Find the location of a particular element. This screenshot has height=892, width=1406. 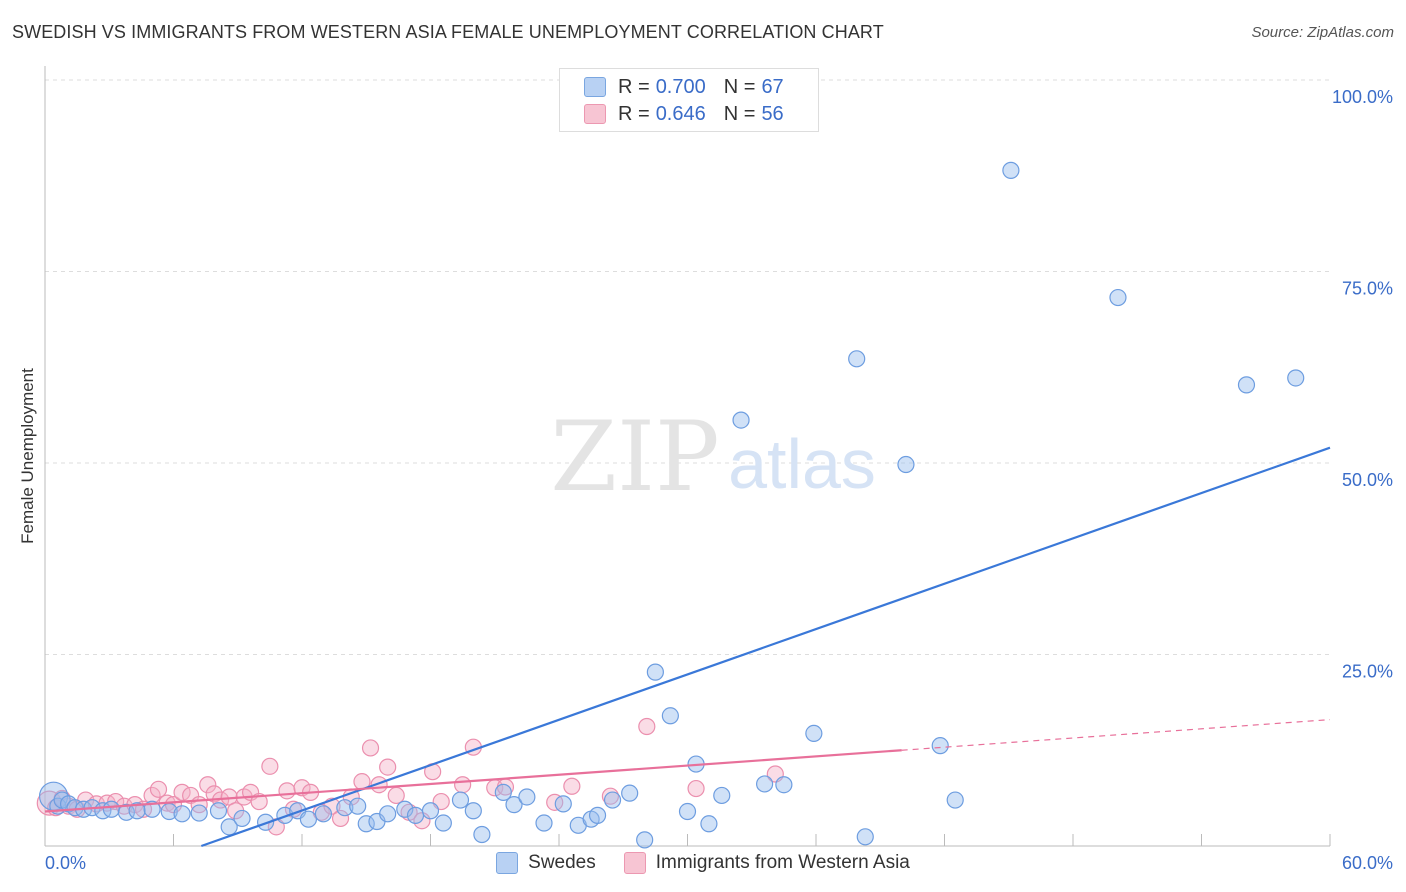

series-legend: Swedes Immigrants from Western Asia is located at coordinates (703, 863).